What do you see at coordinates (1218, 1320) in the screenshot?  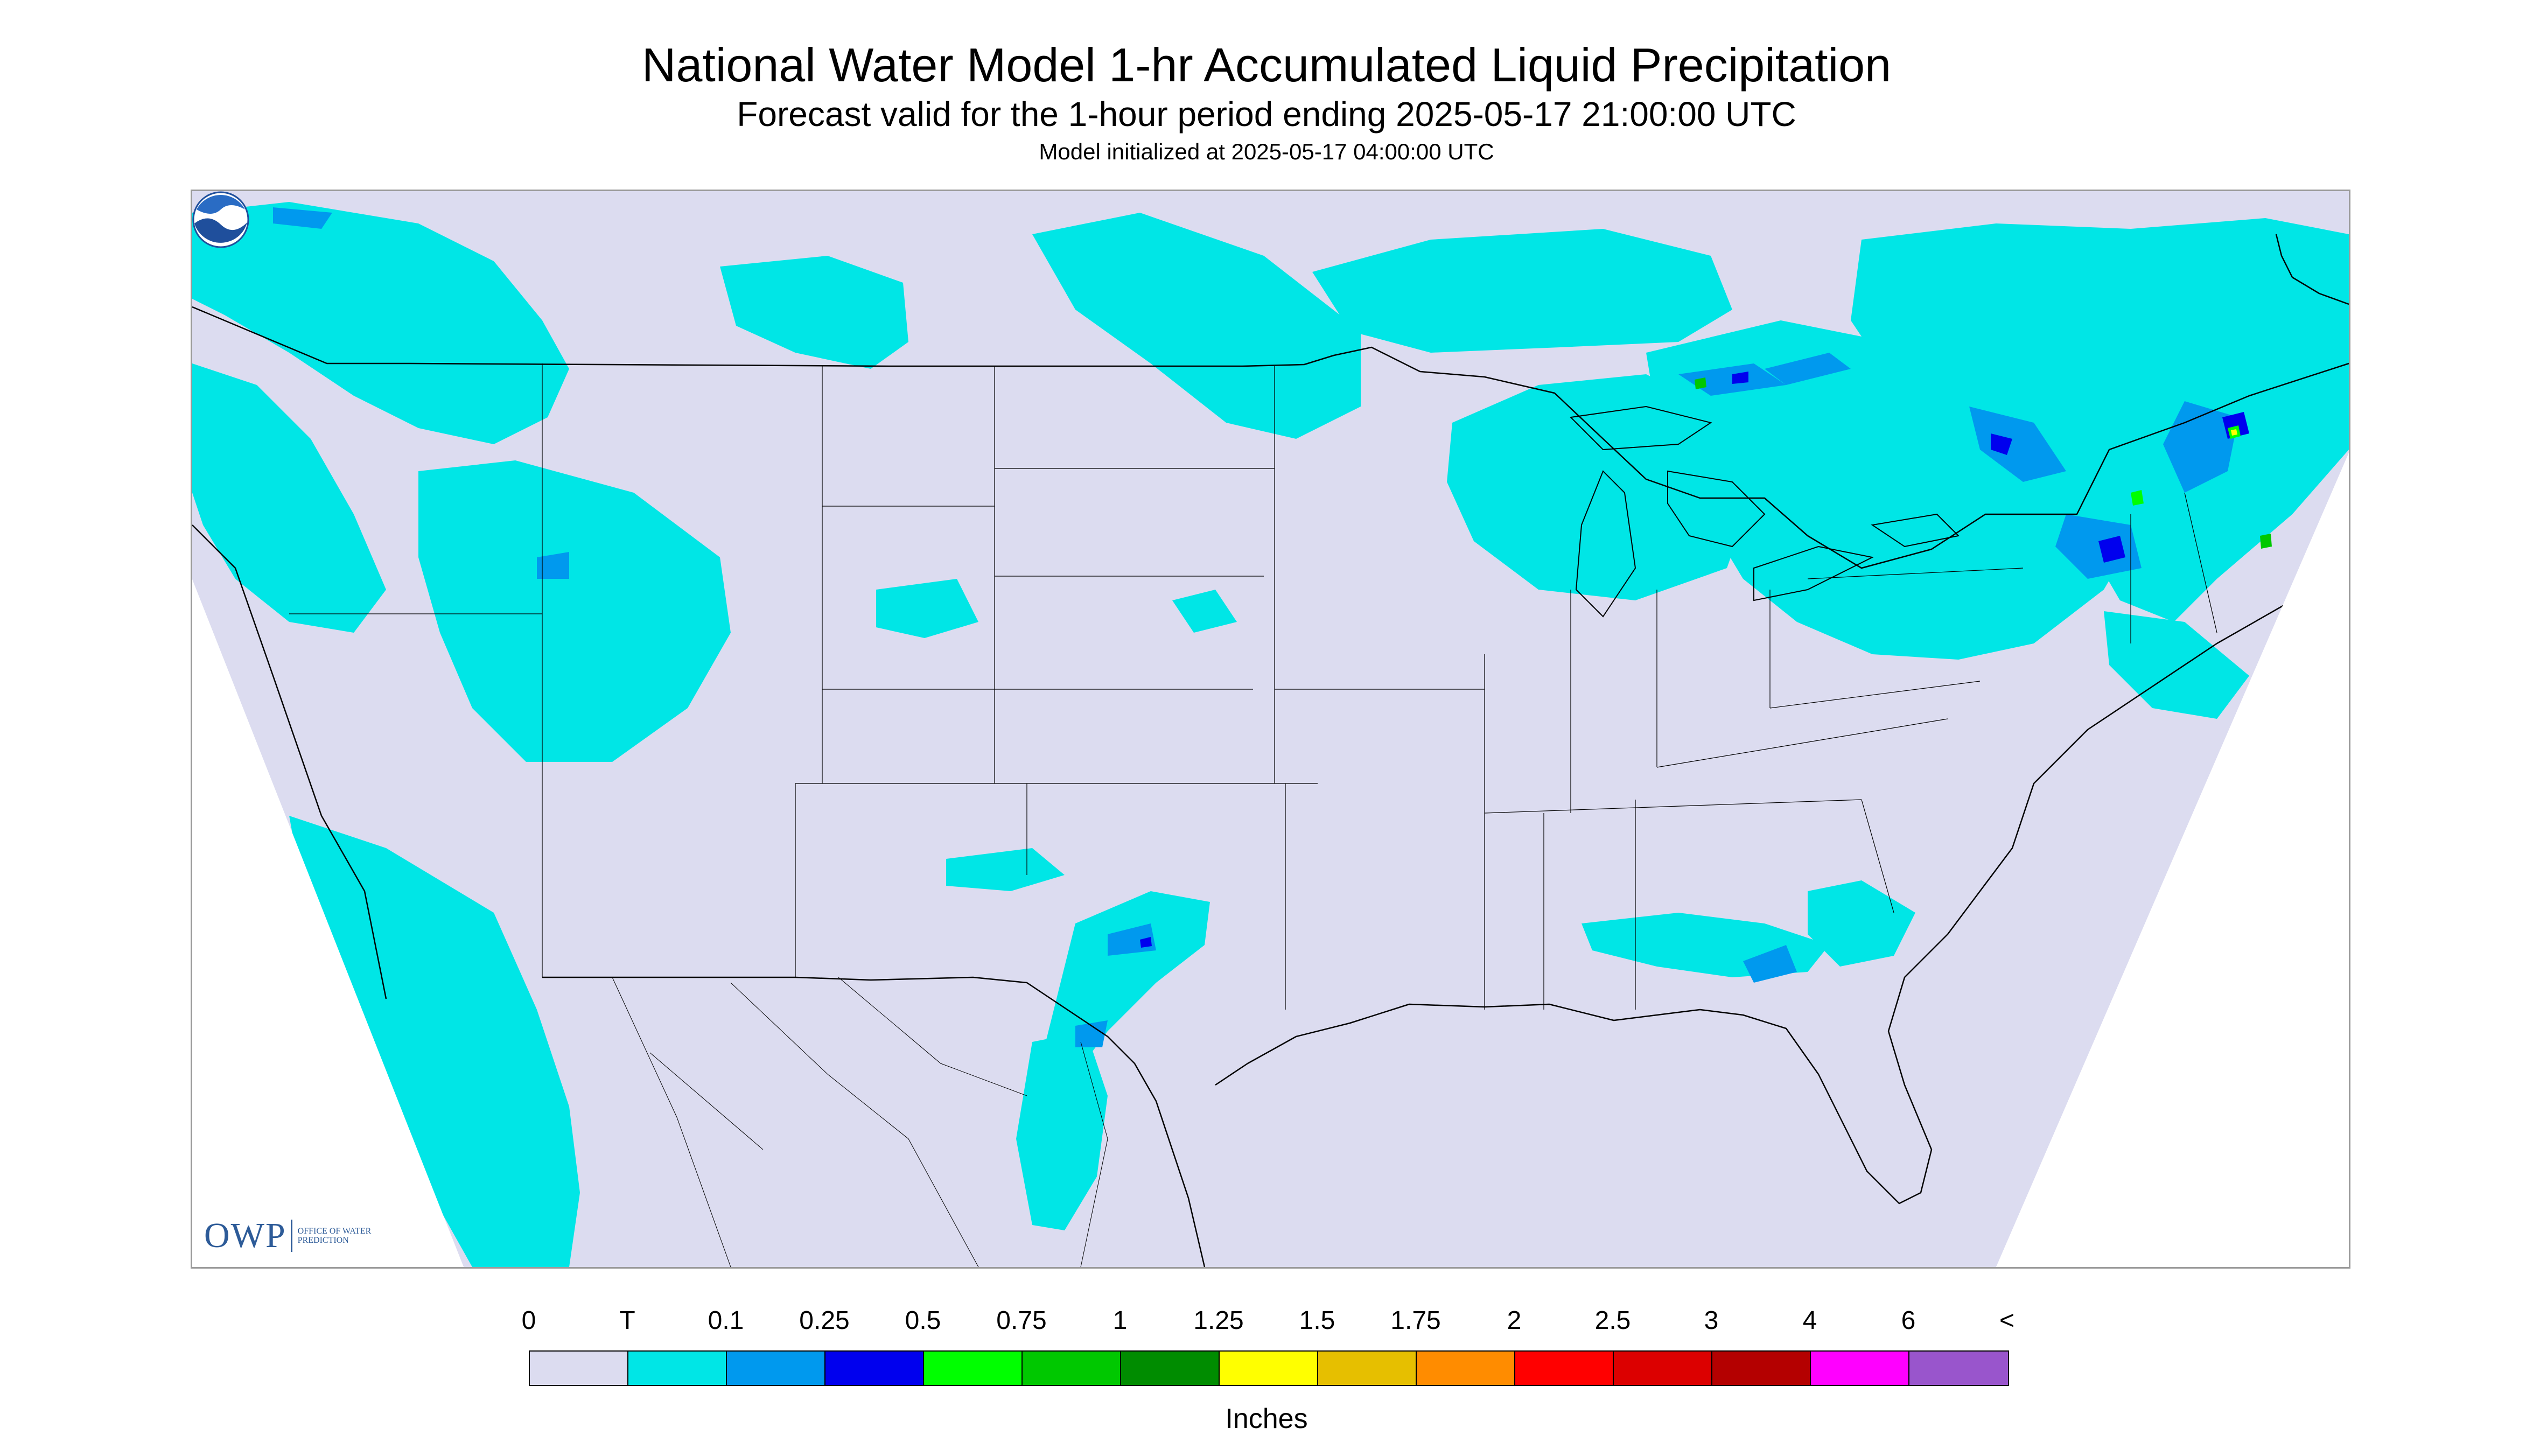 I see `legend-label: 1.25` at bounding box center [1218, 1320].